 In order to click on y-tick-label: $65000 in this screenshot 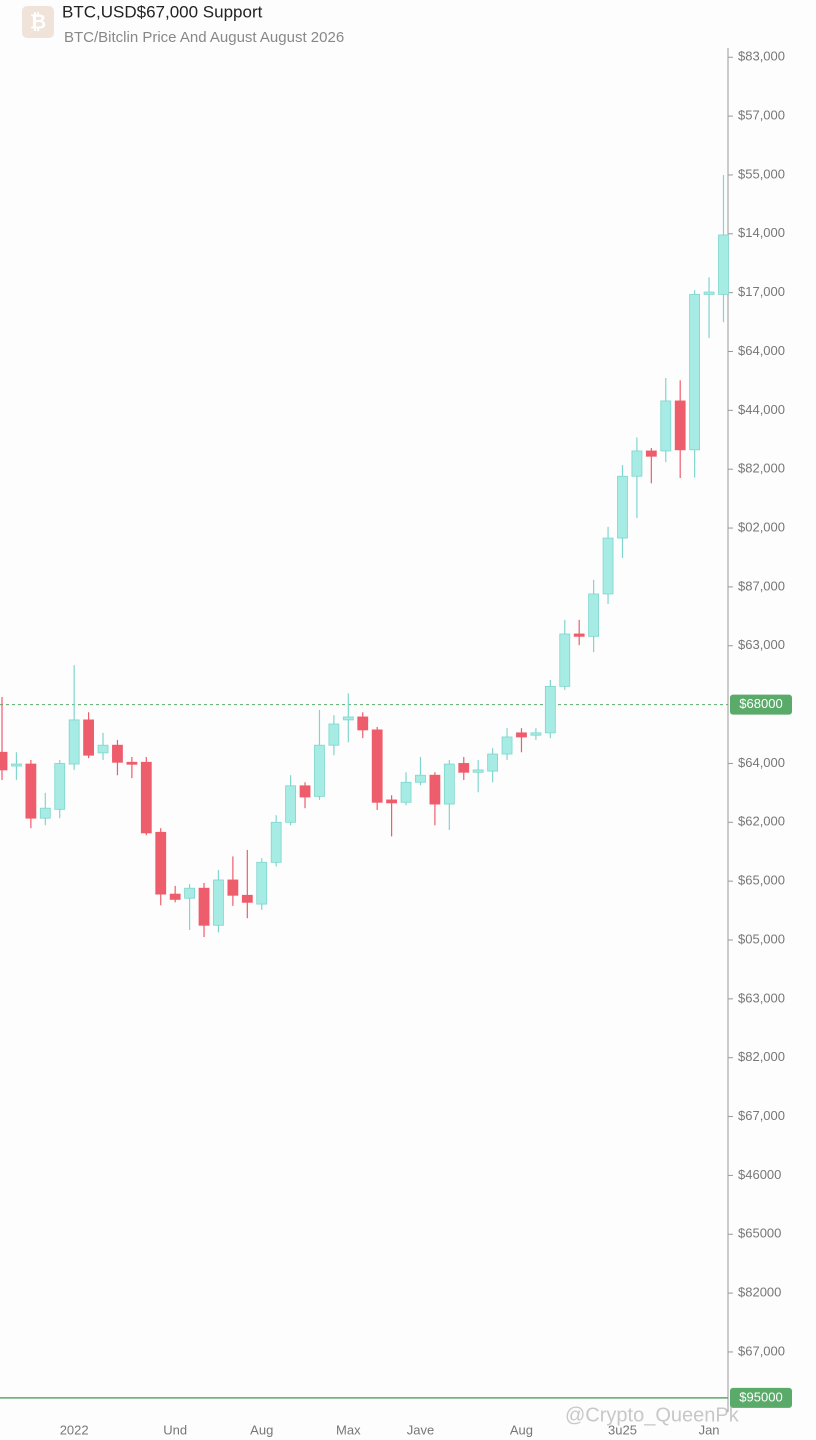, I will do `click(759, 1233)`.